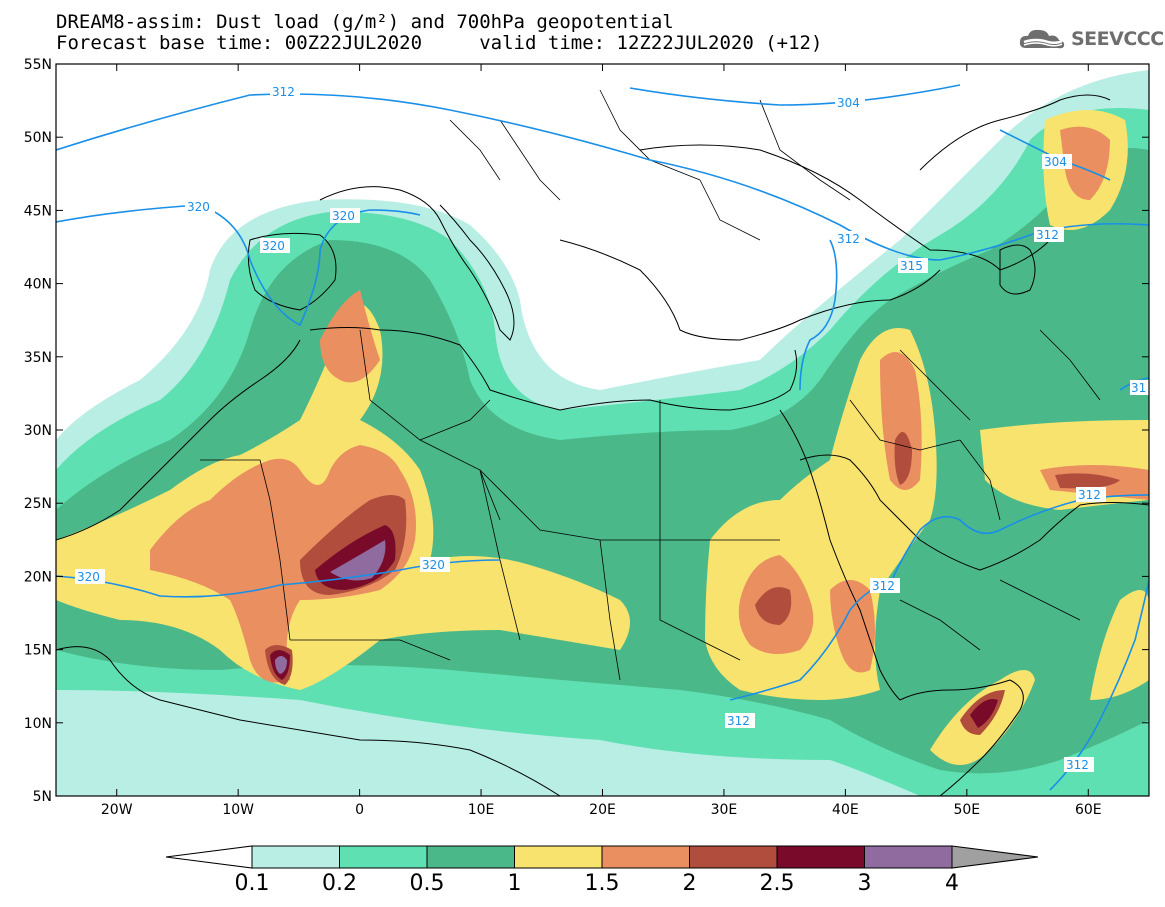 Image resolution: width=1165 pixels, height=907 pixels. I want to click on lon-tick-label: 30E, so click(724, 810).